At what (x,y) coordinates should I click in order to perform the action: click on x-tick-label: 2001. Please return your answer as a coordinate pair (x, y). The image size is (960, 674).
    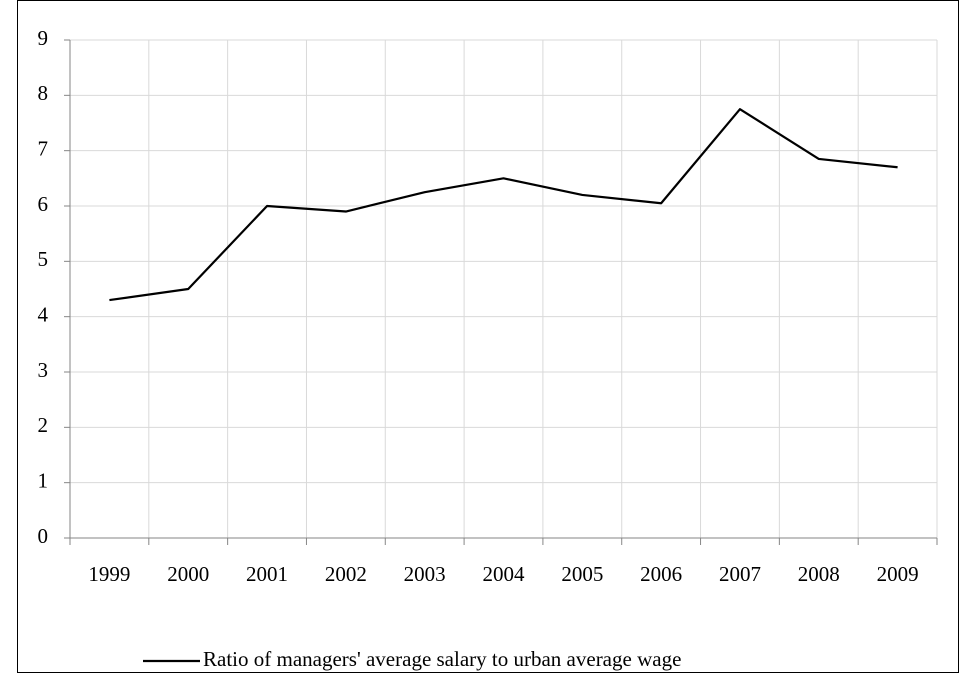
    Looking at the image, I should click on (267, 574).